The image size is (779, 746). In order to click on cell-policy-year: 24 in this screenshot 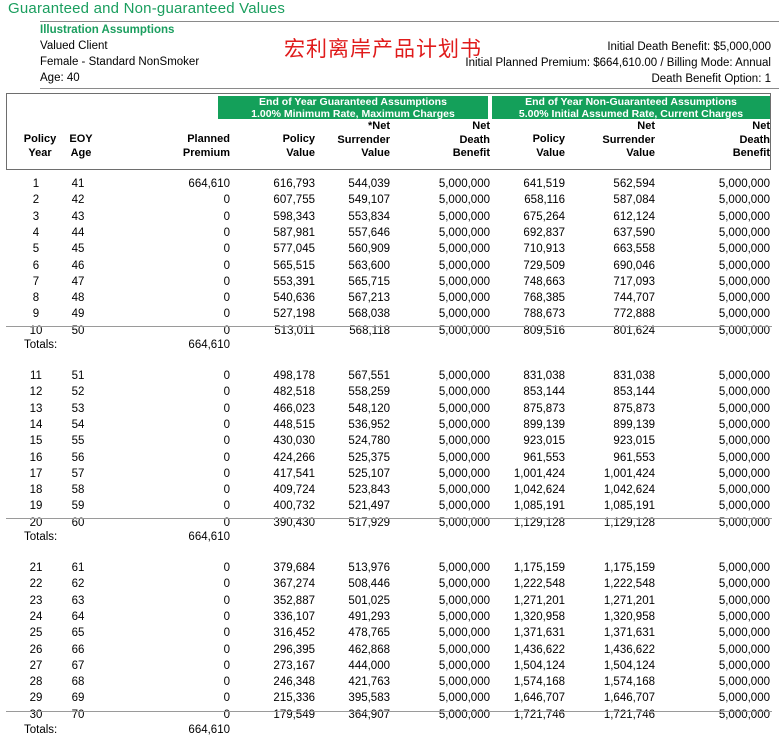, I will do `click(36, 616)`.